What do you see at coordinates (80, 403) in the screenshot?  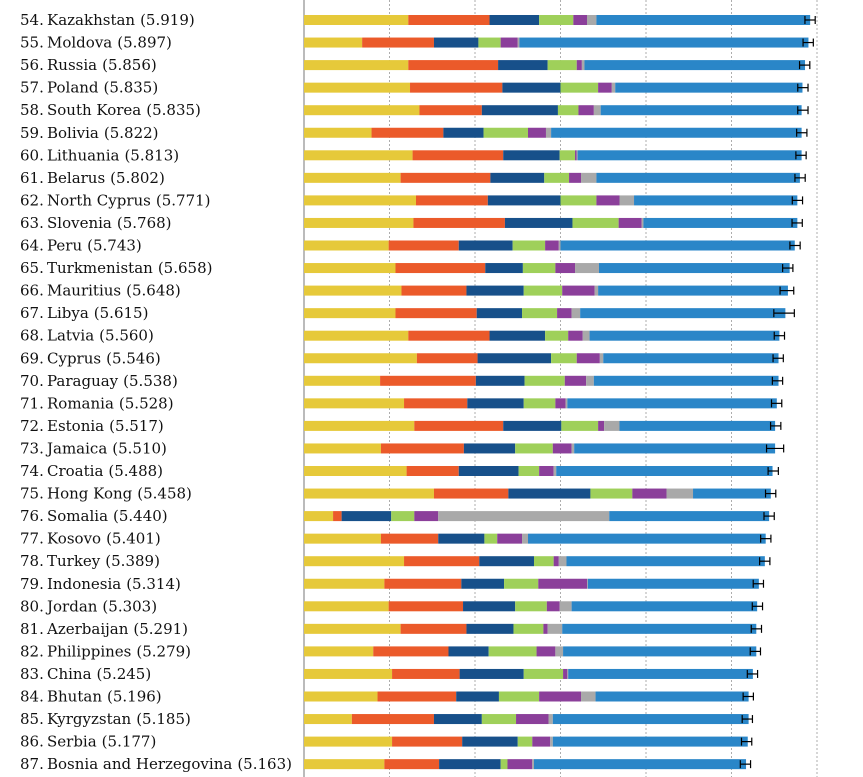 I see `country-label: Romania` at bounding box center [80, 403].